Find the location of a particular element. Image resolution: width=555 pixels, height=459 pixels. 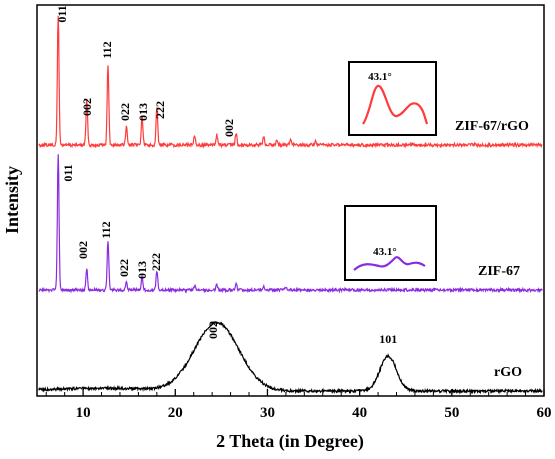

x-tick-label: 60 is located at coordinates (544, 413).